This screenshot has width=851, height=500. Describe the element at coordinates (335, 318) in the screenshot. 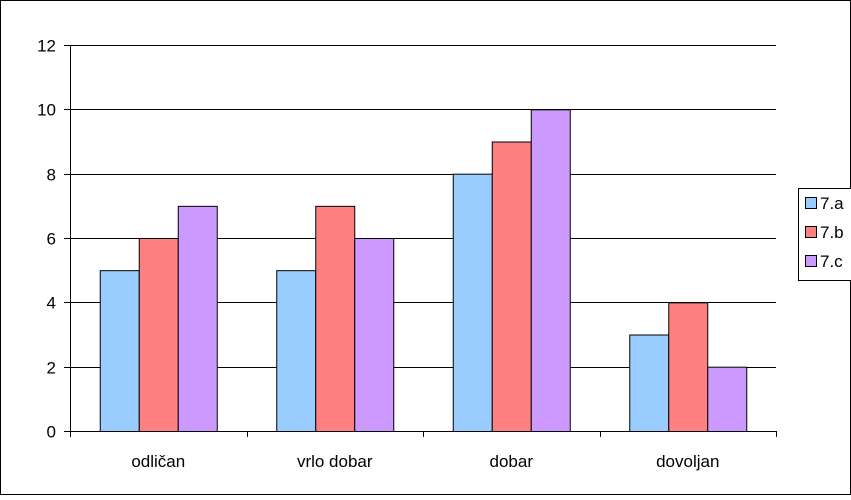

I see `bar-7.b-vrlo dobar` at that location.